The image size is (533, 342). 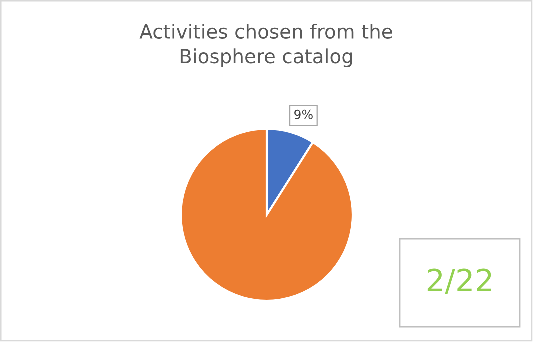 What do you see at coordinates (303, 115) in the screenshot?
I see `data-label: 9%` at bounding box center [303, 115].